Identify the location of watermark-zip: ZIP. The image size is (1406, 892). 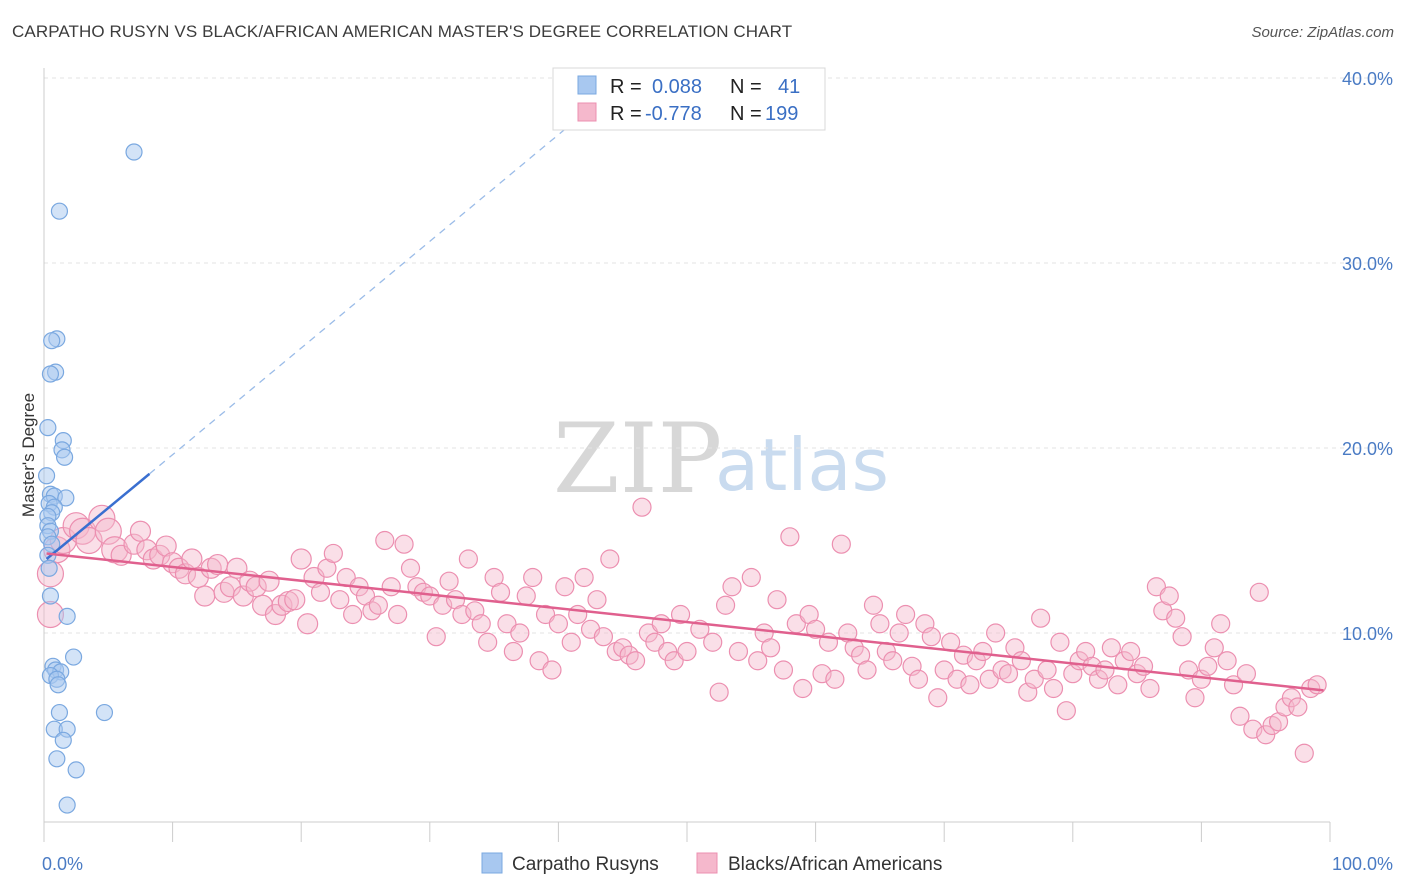
(637, 459).